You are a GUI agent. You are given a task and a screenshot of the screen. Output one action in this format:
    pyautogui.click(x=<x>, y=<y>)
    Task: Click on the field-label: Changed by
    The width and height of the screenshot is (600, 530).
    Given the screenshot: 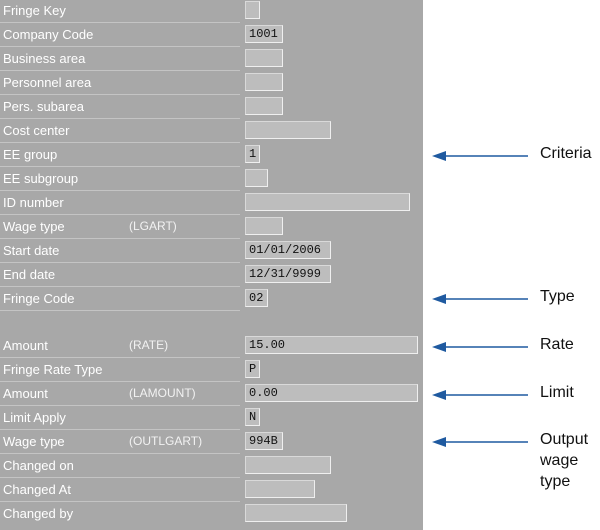 What is the action you would take?
    pyautogui.click(x=38, y=513)
    